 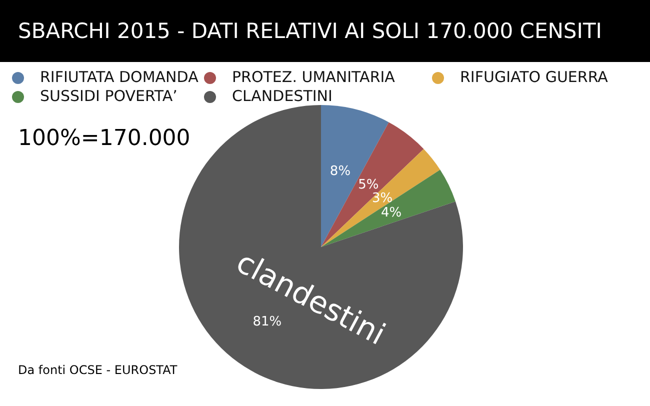 What do you see at coordinates (120, 77) in the screenshot?
I see `legend-label: RIFIUTATA DOMANDA` at bounding box center [120, 77].